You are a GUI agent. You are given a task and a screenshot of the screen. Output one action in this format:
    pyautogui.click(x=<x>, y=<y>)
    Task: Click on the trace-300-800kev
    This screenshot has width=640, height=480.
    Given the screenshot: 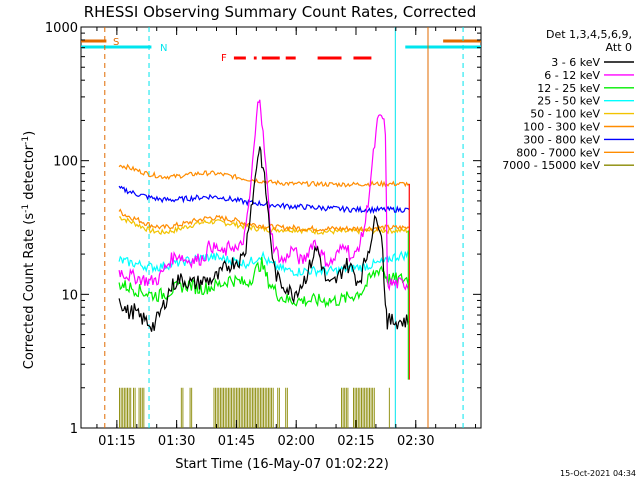 What is the action you would take?
    pyautogui.click(x=264, y=200)
    